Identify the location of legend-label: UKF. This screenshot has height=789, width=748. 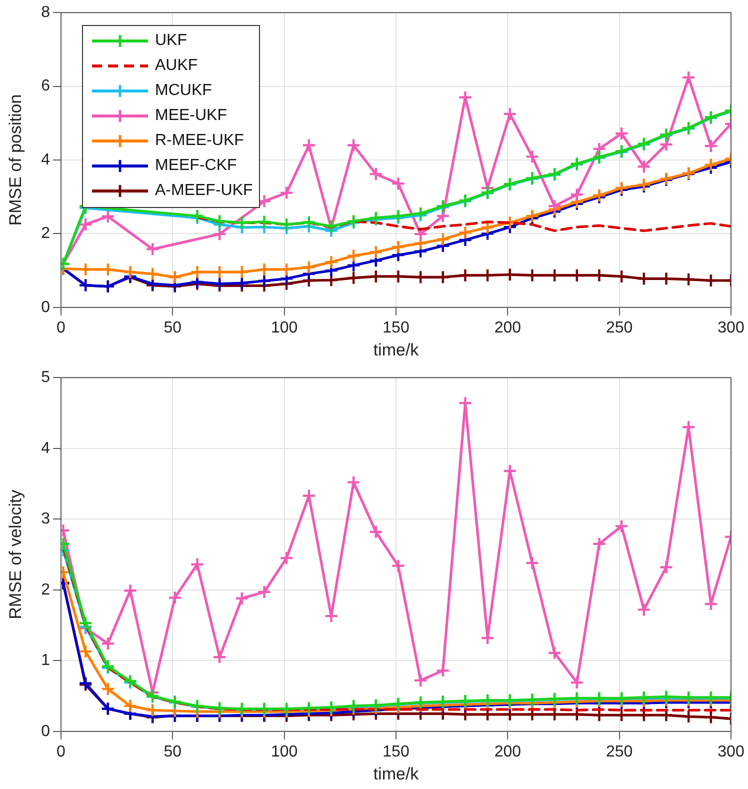
(171, 41).